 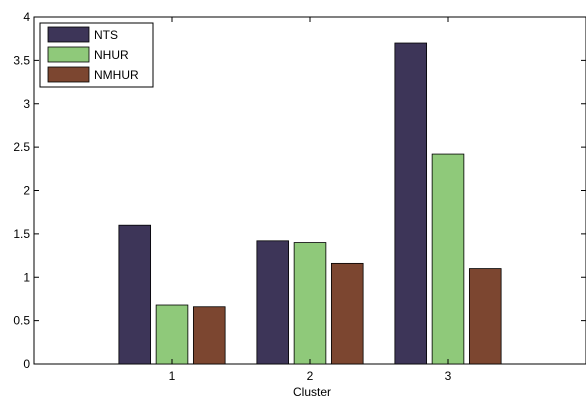 I want to click on y-tick-label: 1, so click(x=26, y=277).